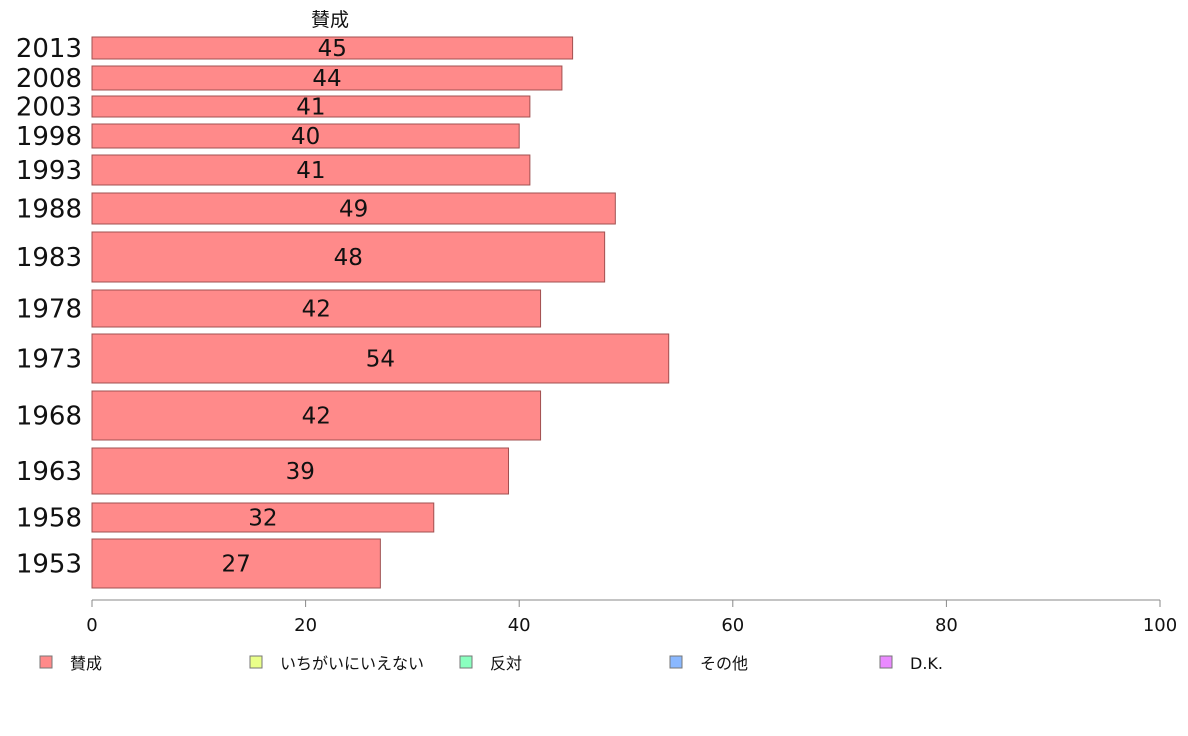  I want to click on bar-1963, so click(300, 471).